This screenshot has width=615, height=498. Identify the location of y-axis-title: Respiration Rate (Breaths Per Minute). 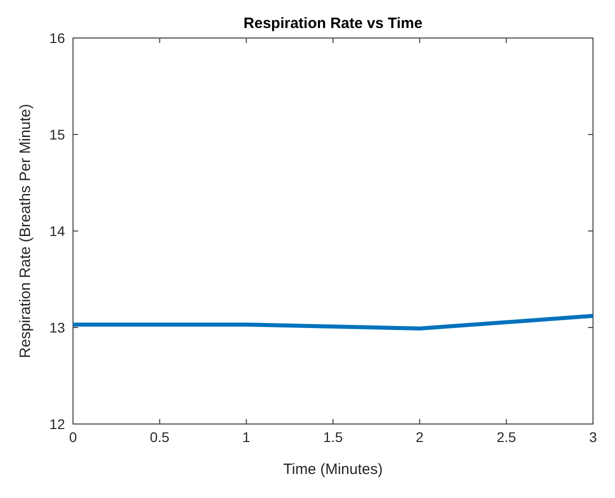
(25, 231).